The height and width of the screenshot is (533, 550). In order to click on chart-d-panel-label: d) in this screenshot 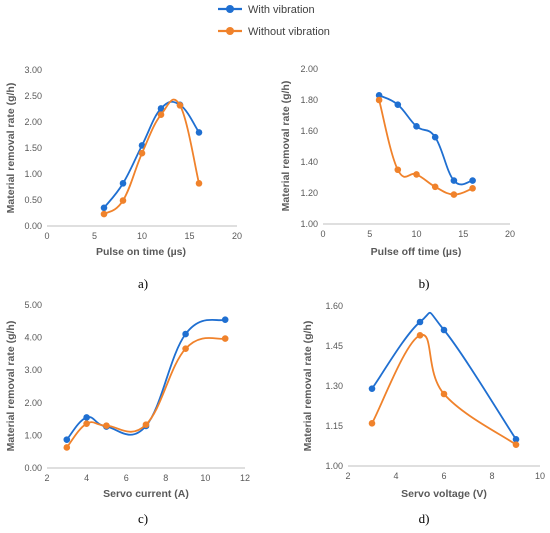, I will do `click(424, 518)`.